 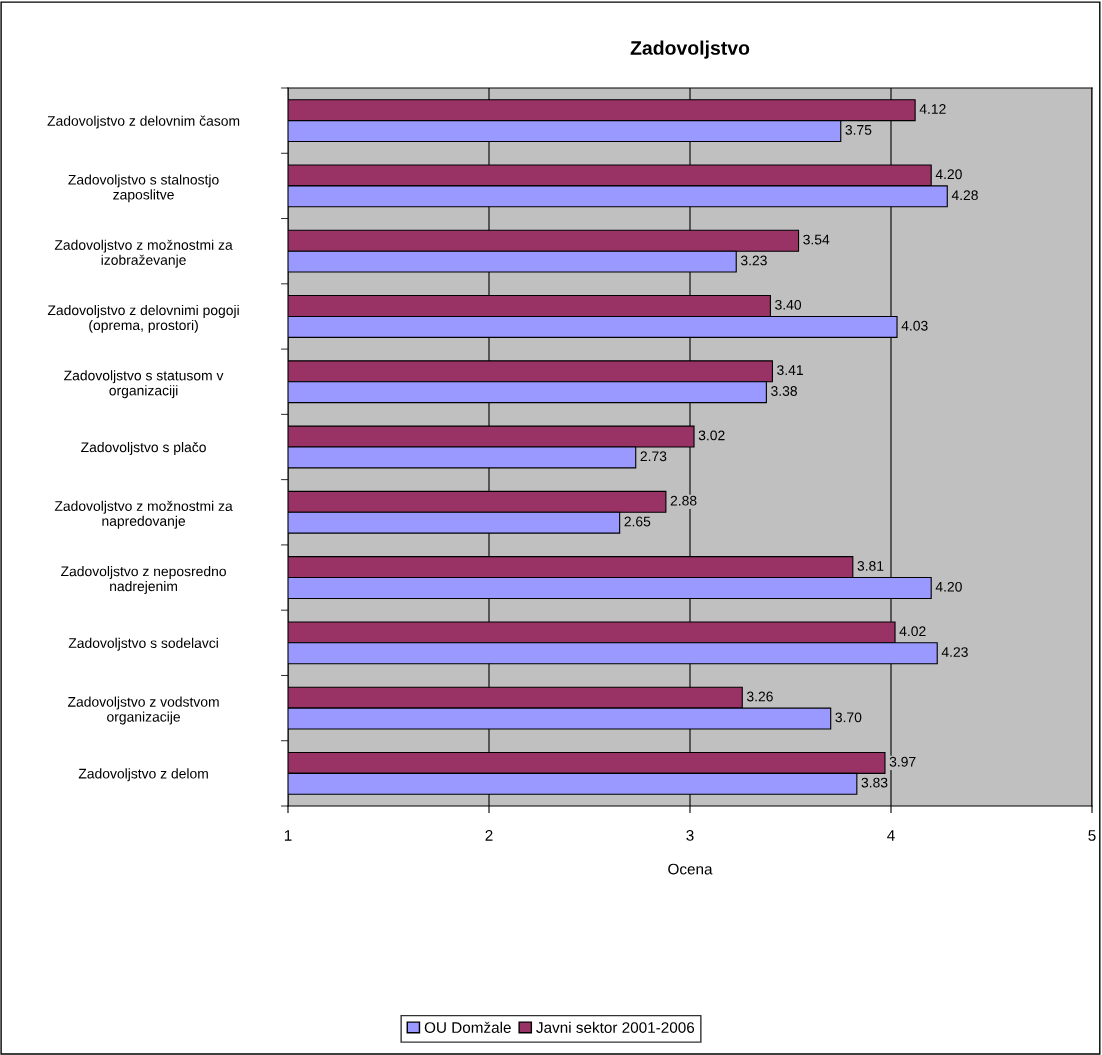 I want to click on data-label: 4.23, so click(x=954, y=652).